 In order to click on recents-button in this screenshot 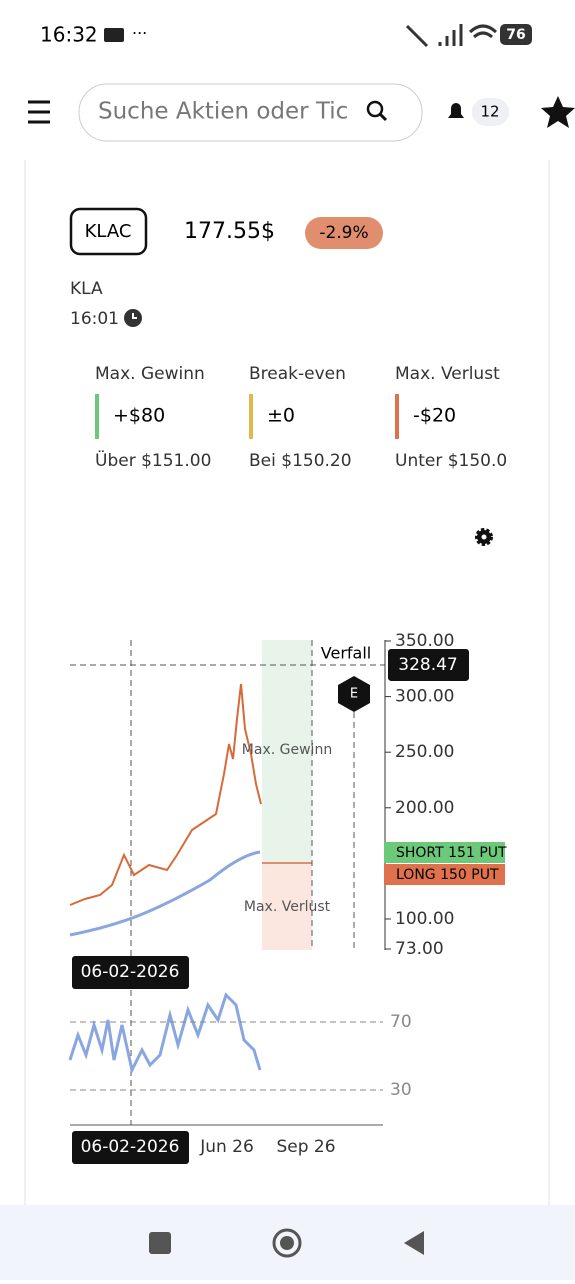, I will do `click(160, 1243)`.